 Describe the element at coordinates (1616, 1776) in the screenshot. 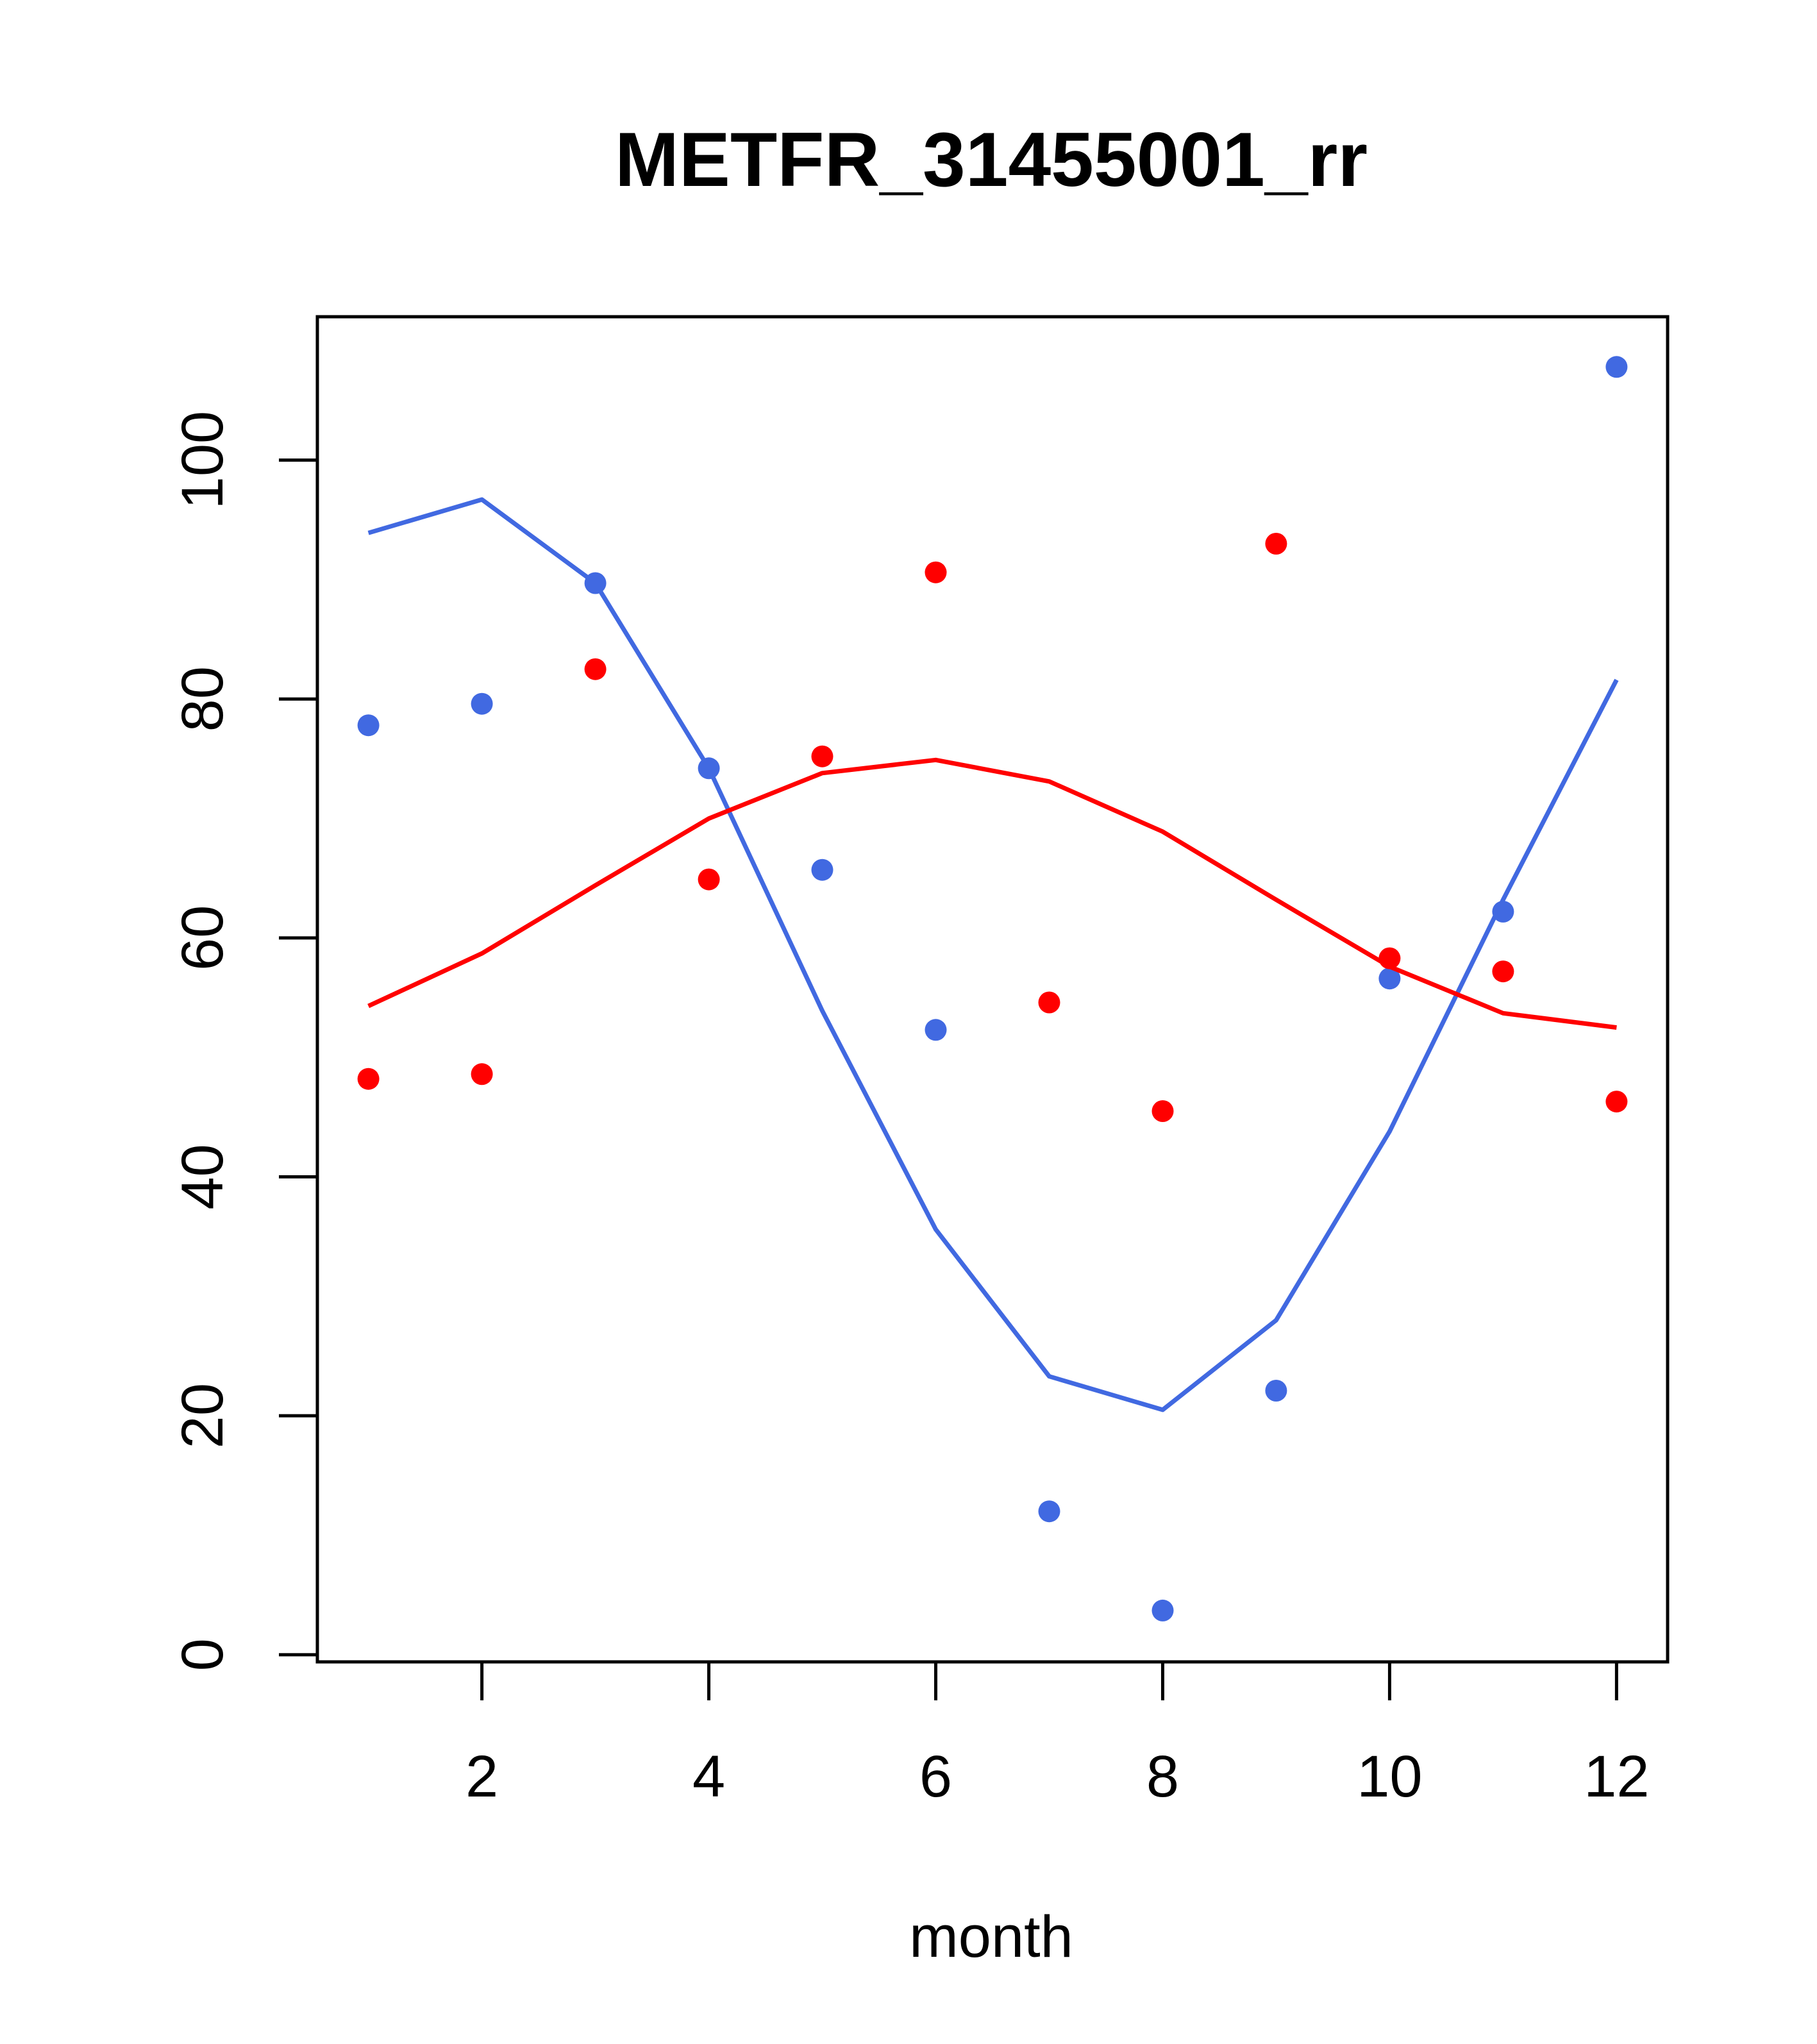

I see `x-tick-label: 12` at that location.